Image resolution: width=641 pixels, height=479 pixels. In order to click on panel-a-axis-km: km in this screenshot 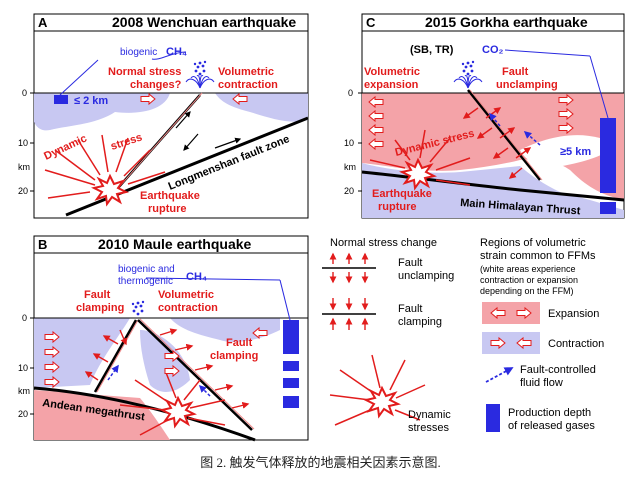, I will do `click(24, 167)`.